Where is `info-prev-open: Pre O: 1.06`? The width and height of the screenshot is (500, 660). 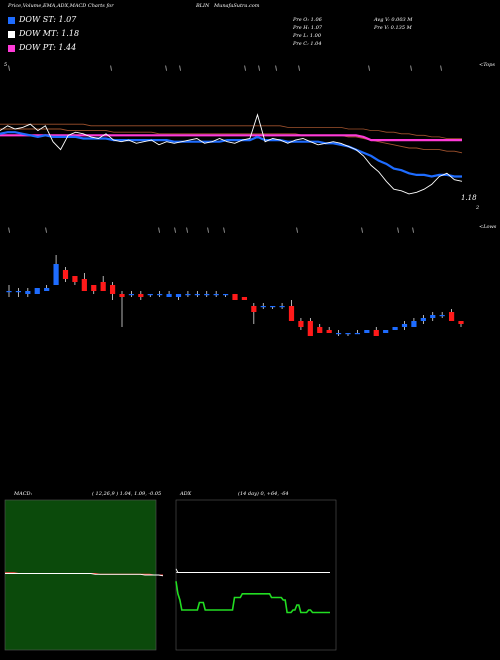 info-prev-open: Pre O: 1.06 is located at coordinates (307, 20).